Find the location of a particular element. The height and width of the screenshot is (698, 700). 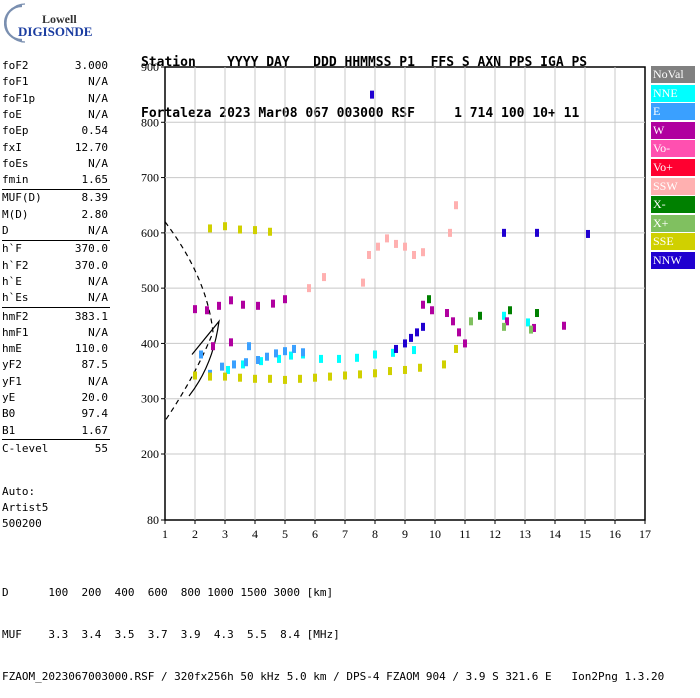

param-value: 0.54 is located at coordinates (95, 131).